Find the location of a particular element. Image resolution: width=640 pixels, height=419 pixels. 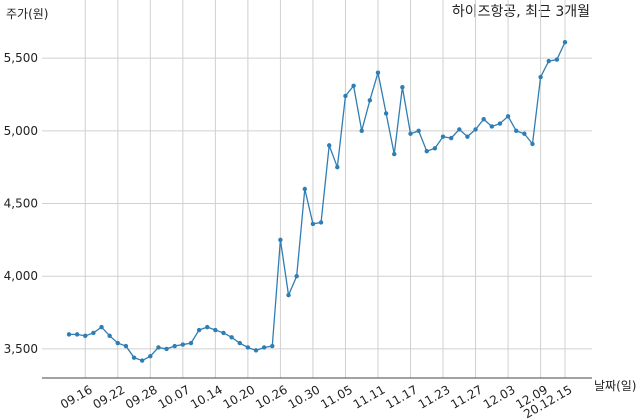

y-tick-label: 5,000 is located at coordinates (21, 131).